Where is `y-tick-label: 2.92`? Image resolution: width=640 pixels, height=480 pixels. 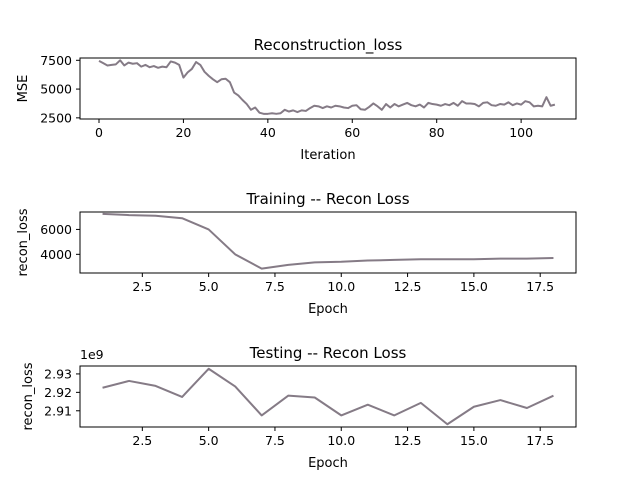 y-tick-label: 2.92 is located at coordinates (58, 392).